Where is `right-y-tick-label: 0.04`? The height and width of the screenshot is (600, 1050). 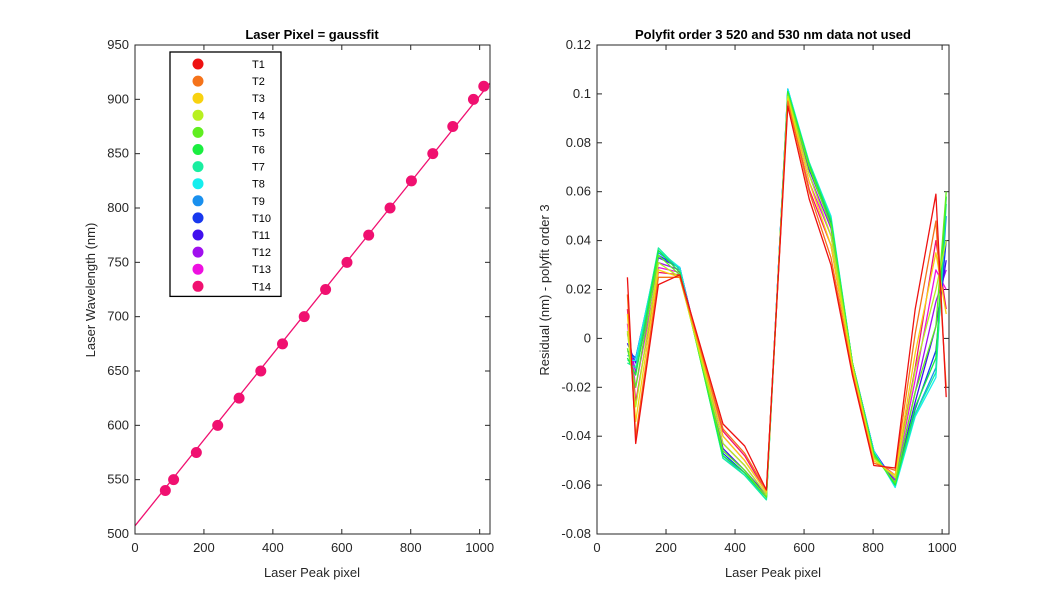
right-y-tick-label: 0.04 is located at coordinates (578, 240).